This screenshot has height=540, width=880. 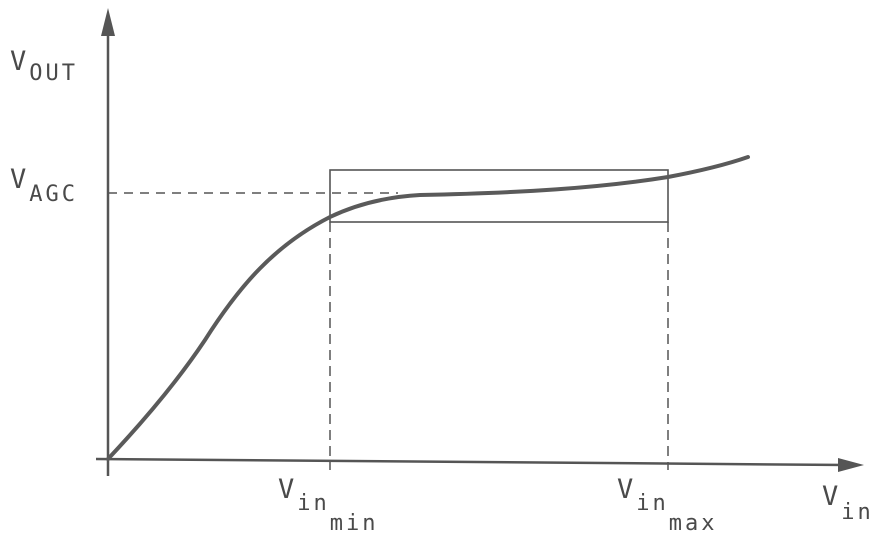 I want to click on vin-max-label: Vinmax, so click(x=667, y=505).